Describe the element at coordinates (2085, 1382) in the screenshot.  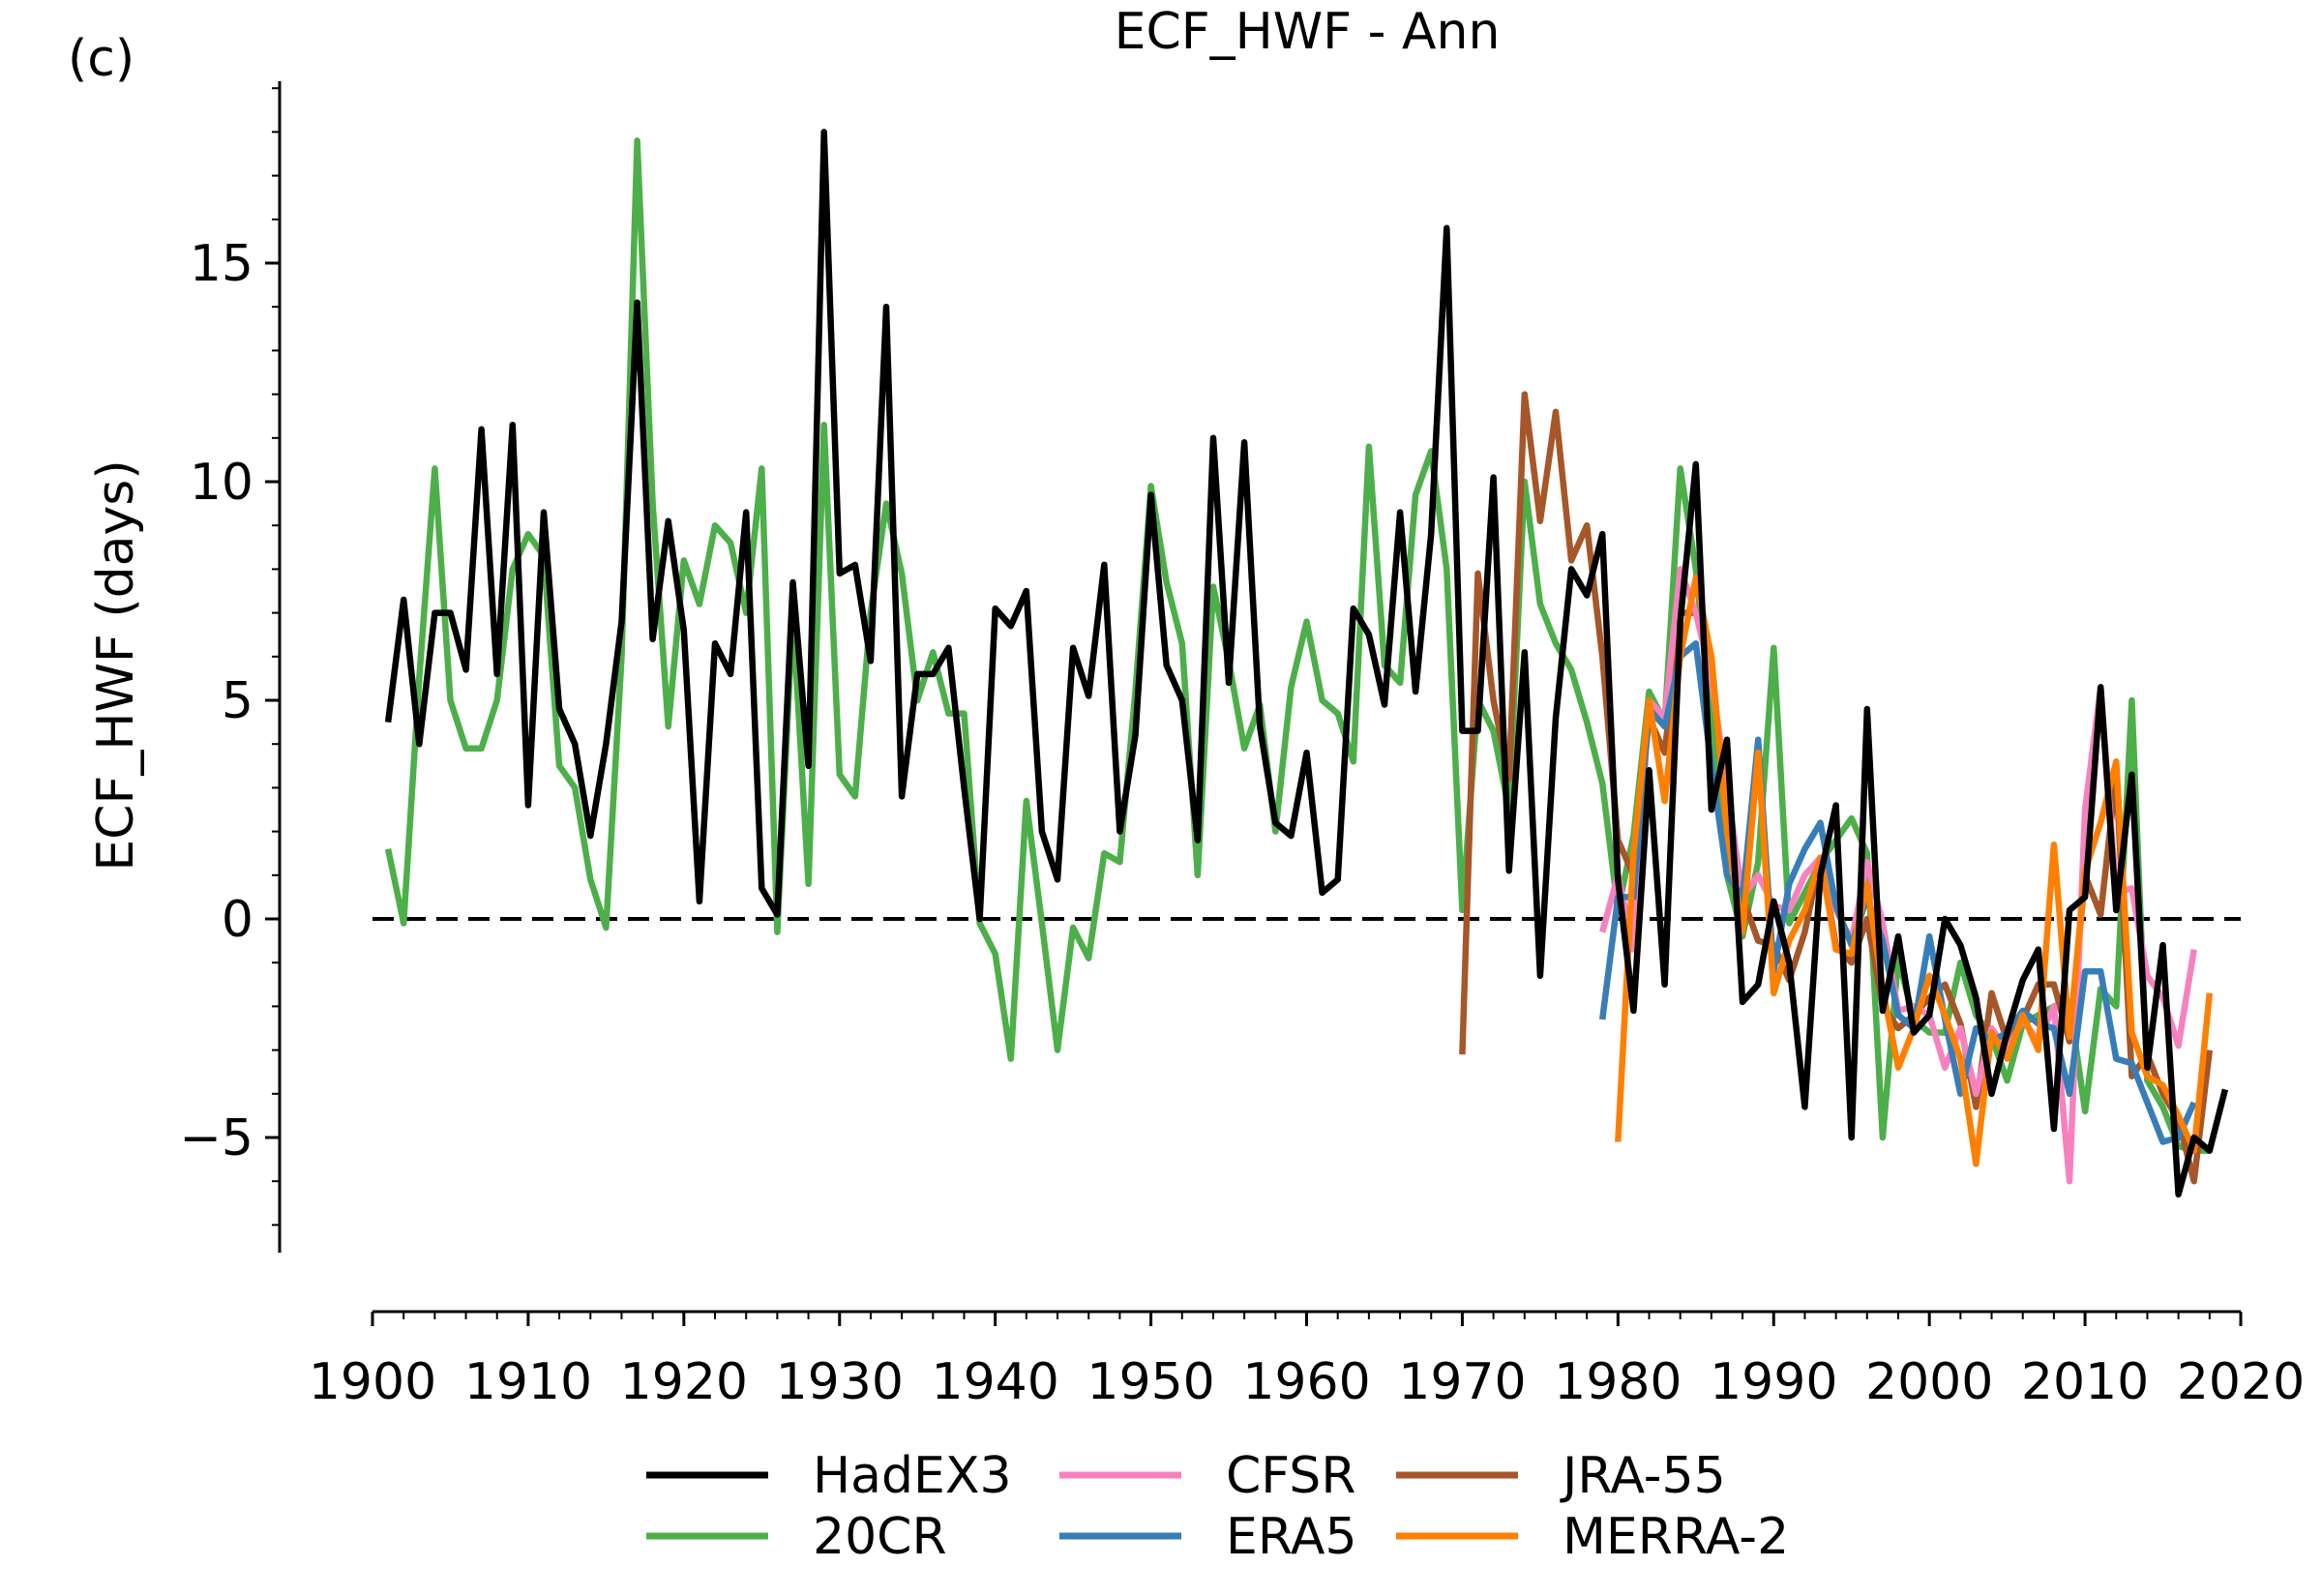
I see `x-tick-label: 2010` at that location.